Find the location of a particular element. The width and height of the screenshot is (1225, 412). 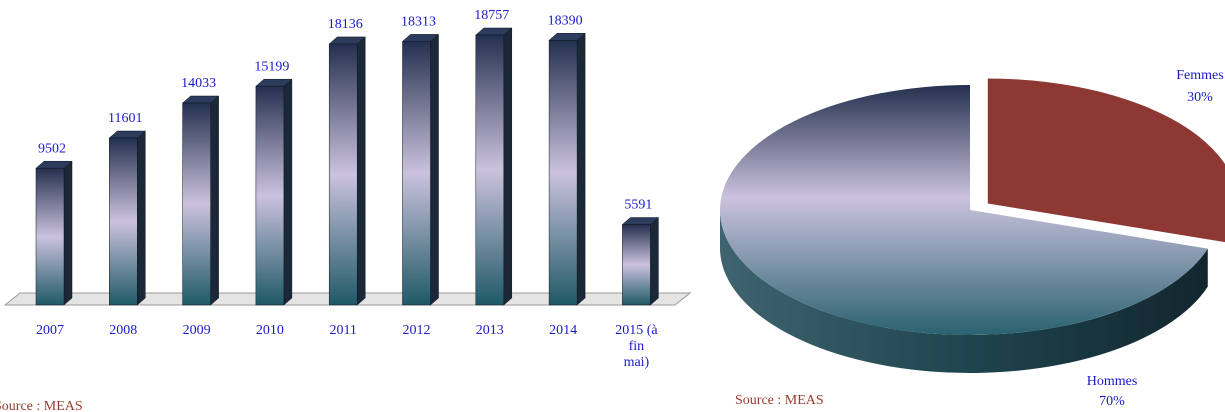

value-label: 5591 is located at coordinates (638, 205).